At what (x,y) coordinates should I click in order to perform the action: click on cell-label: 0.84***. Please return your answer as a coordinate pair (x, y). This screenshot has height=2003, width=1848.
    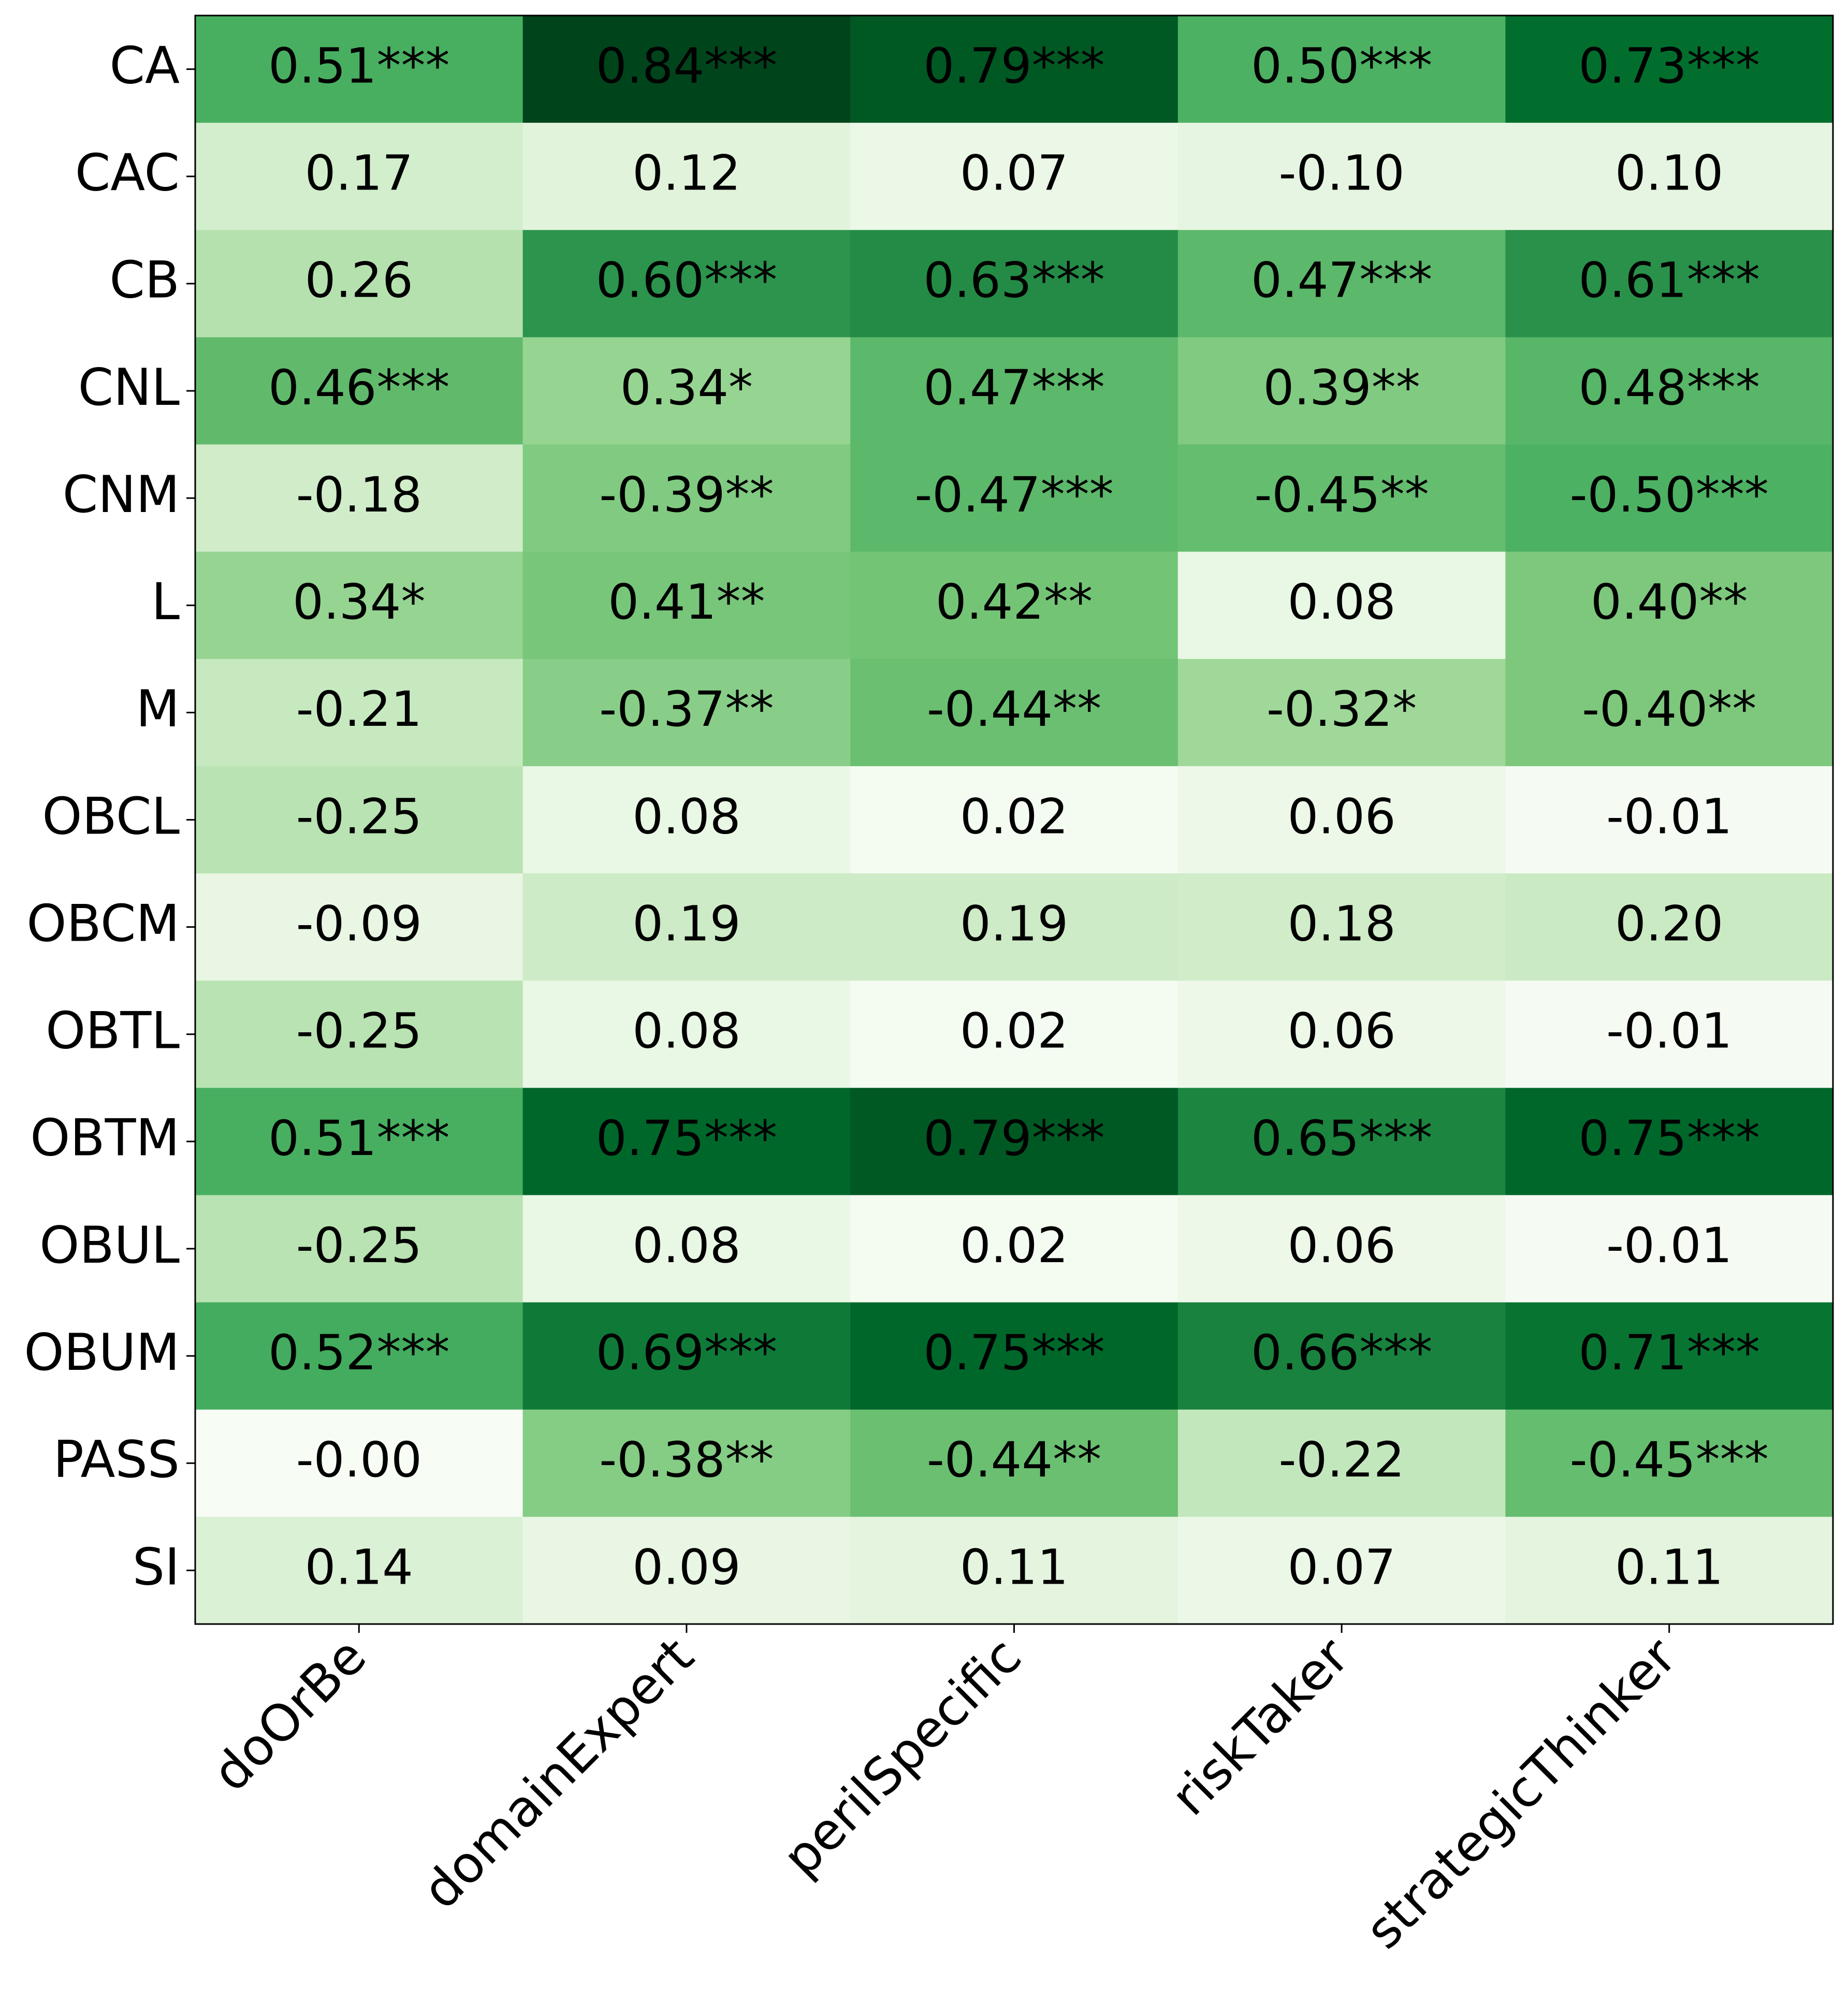
    Looking at the image, I should click on (687, 66).